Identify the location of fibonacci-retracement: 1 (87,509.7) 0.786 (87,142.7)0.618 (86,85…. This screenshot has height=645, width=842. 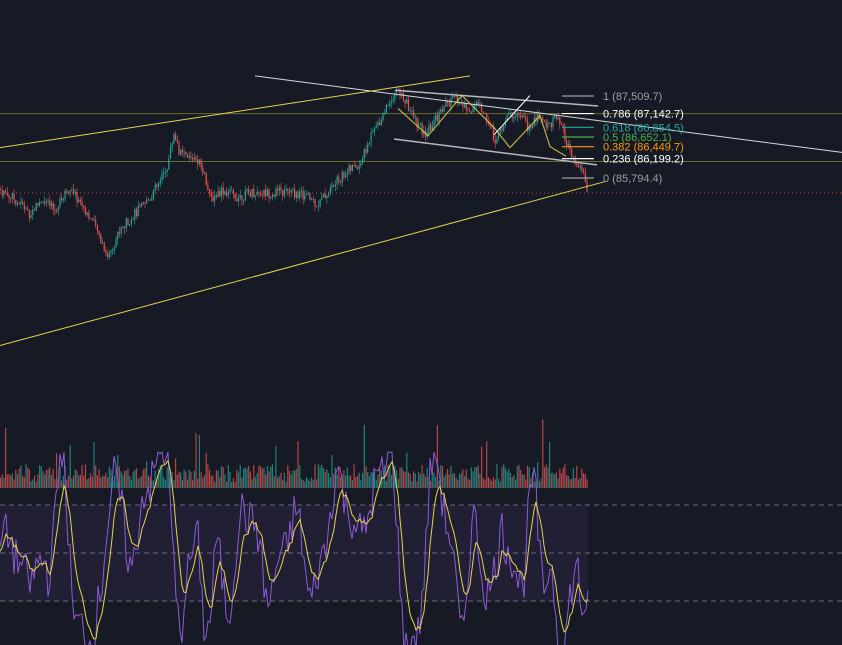
(623, 138).